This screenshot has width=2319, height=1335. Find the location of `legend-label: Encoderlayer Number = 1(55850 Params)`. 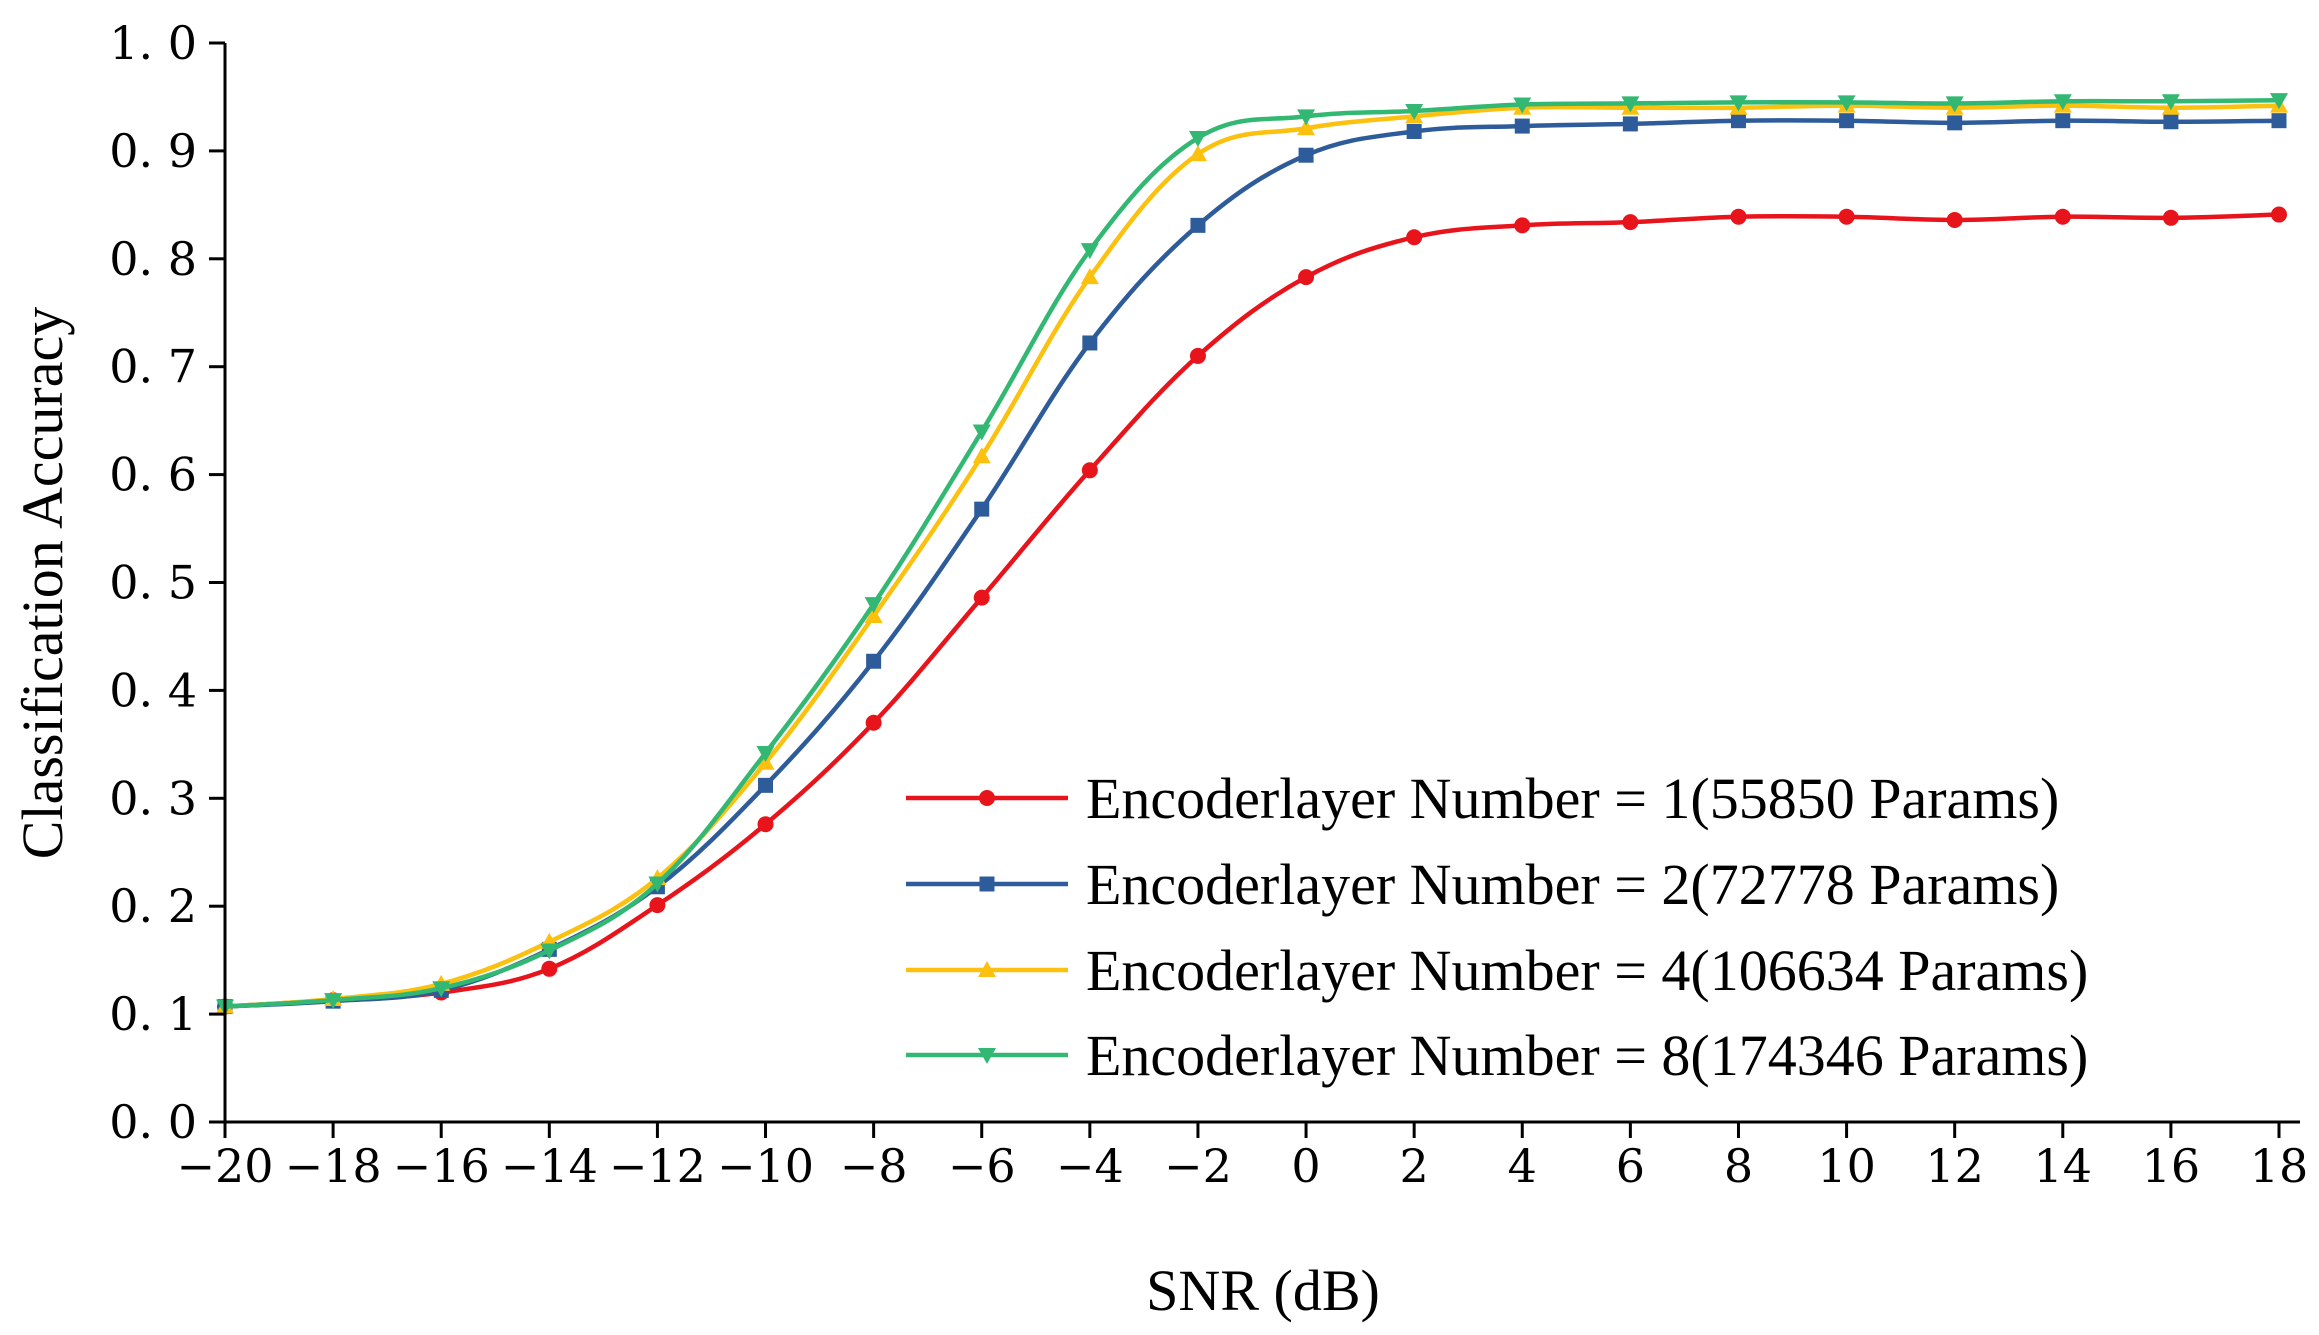

legend-label: Encoderlayer Number = 1(55850 Params) is located at coordinates (1572, 798).